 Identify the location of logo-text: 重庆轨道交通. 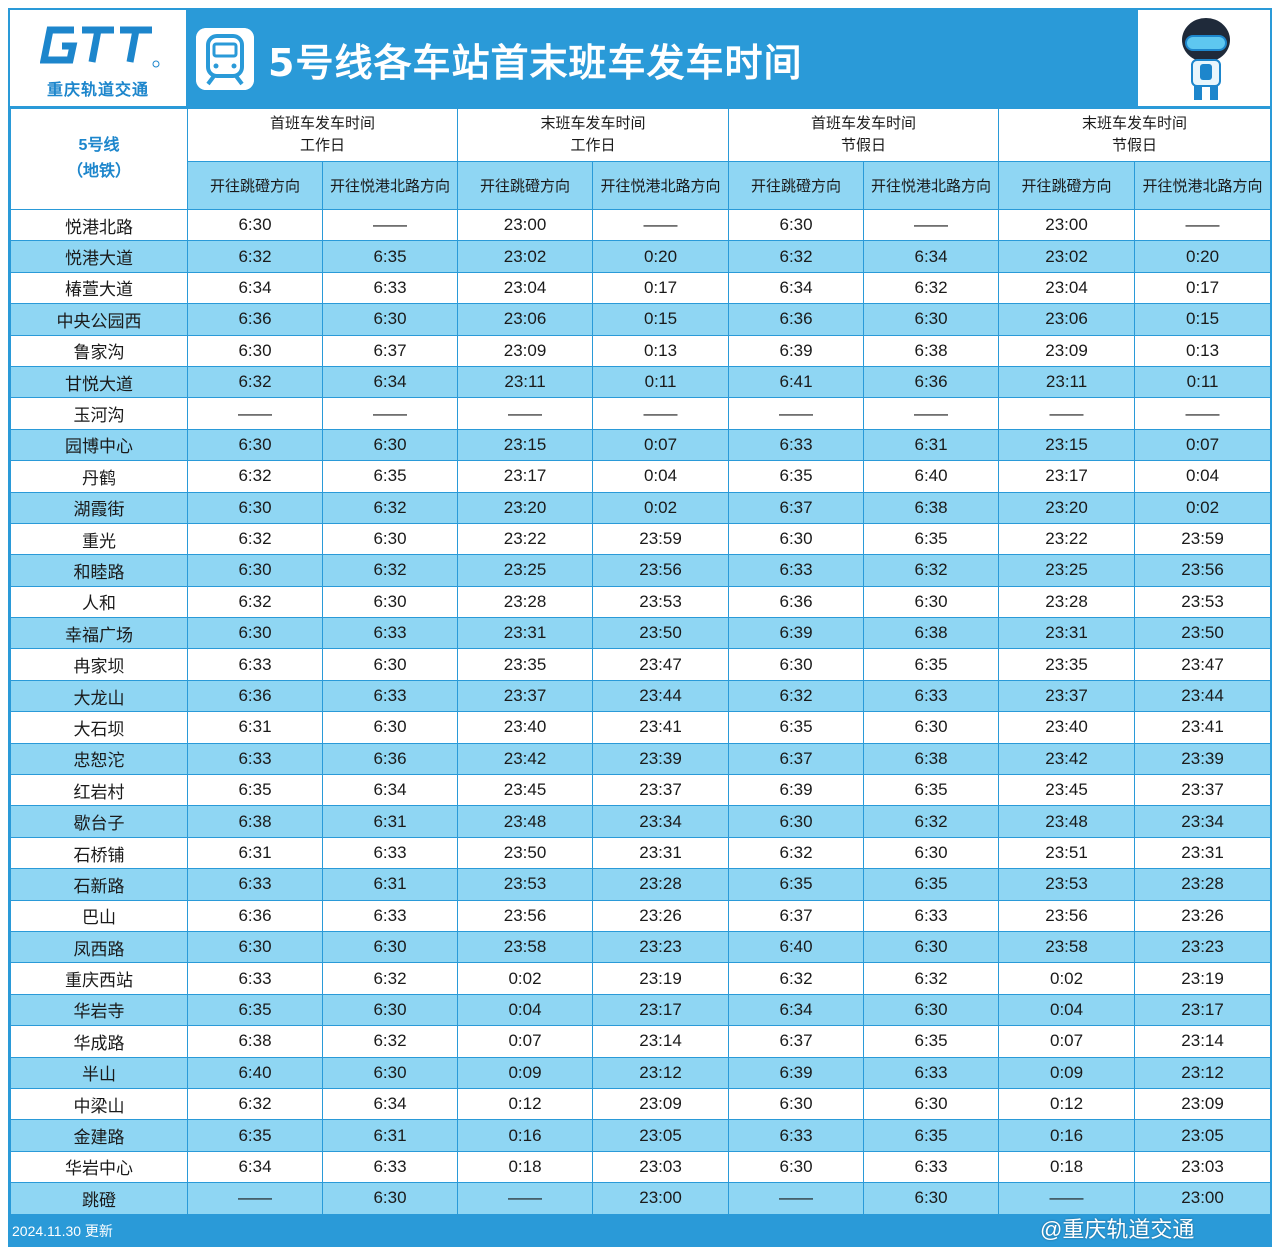
(97, 89).